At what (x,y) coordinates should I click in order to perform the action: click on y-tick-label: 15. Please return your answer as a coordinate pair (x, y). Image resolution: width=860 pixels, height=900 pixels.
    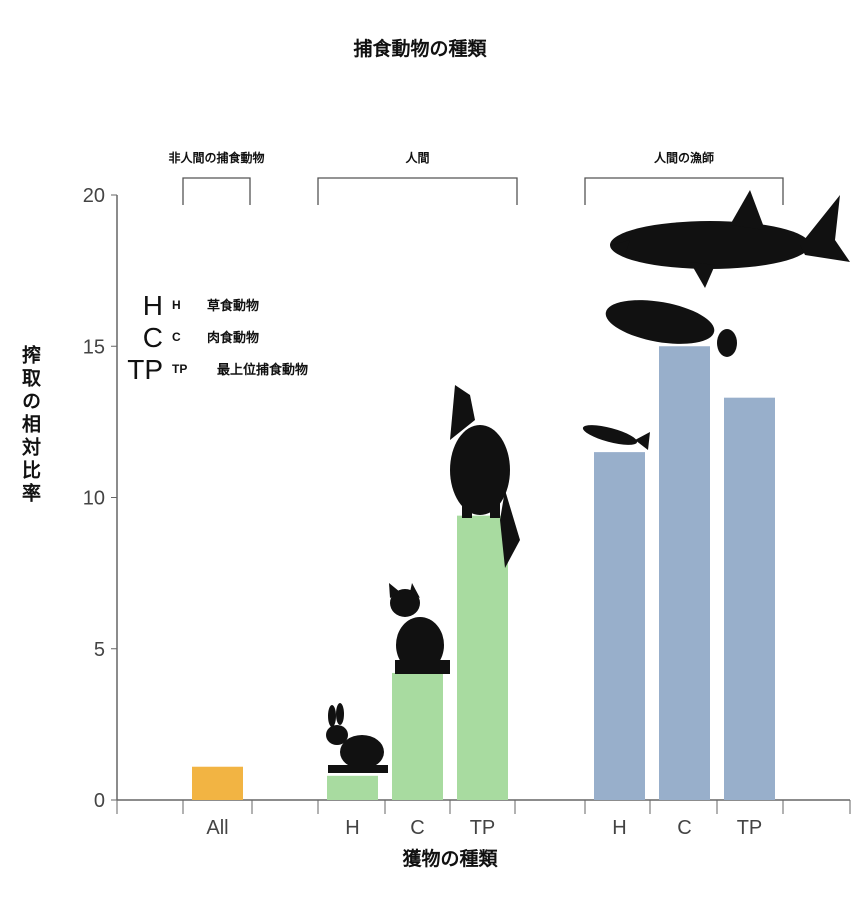
    Looking at the image, I should click on (94, 347).